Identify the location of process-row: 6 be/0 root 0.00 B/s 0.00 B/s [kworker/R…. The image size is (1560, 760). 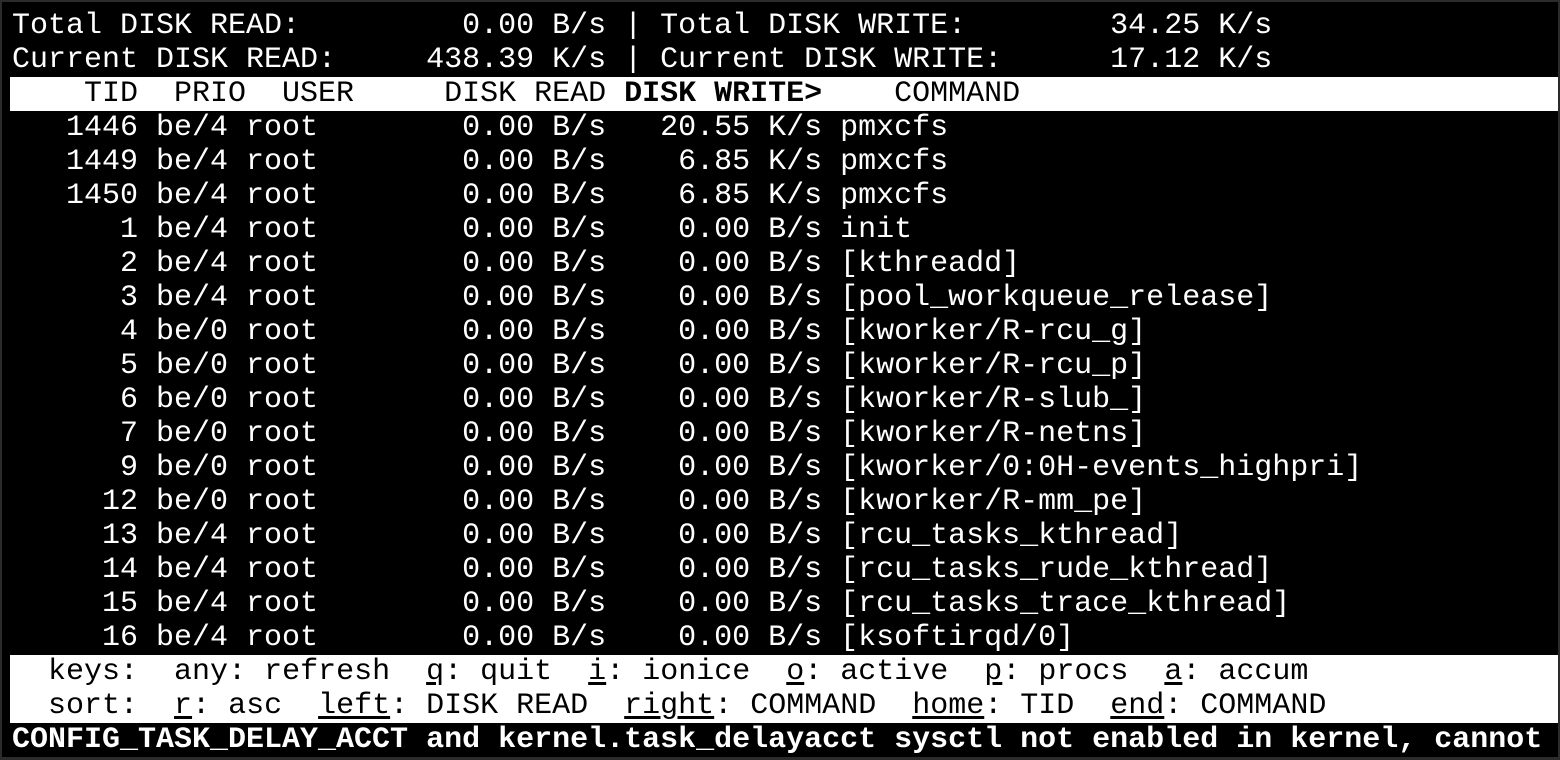
(579, 400).